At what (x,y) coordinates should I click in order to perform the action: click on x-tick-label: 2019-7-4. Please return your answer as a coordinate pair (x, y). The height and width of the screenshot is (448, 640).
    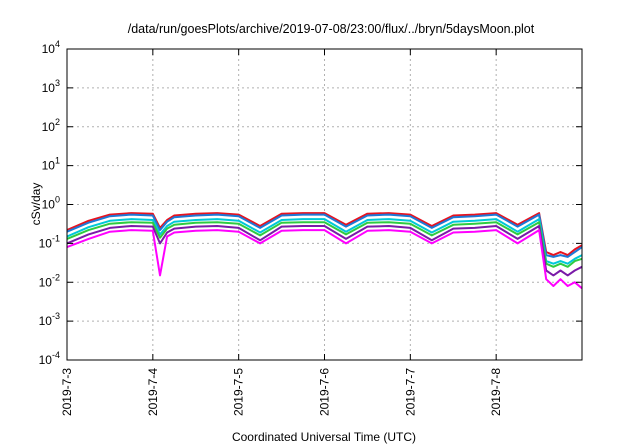
    Looking at the image, I should click on (153, 392).